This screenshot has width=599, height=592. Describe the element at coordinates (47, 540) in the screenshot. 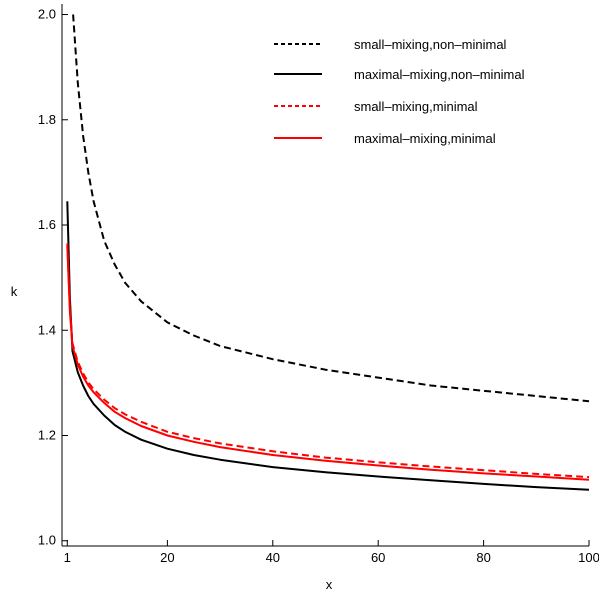

I see `y-tick-label: 1.0` at that location.